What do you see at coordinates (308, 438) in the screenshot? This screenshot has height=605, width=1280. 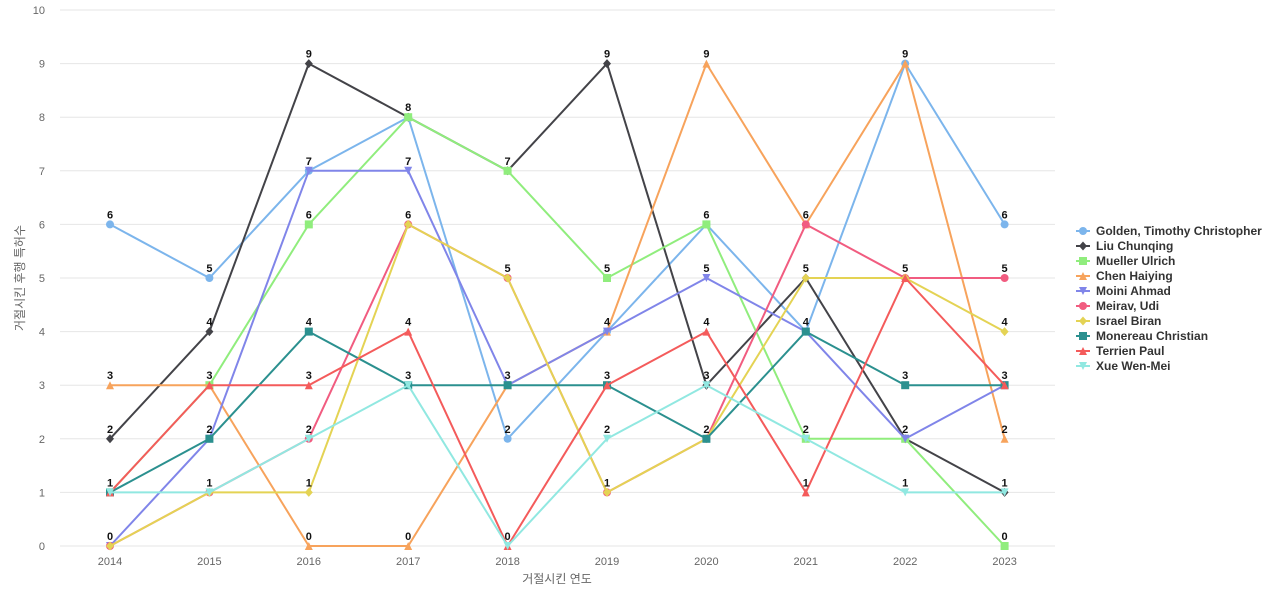 I see `point-xue-wen-mei-2016` at bounding box center [308, 438].